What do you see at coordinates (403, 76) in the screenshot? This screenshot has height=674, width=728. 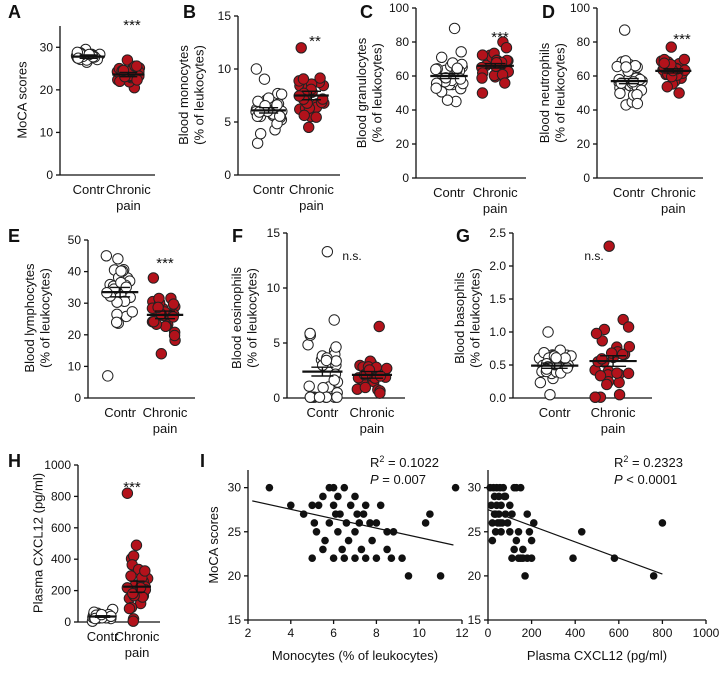 I see `y-tick-label: 60` at bounding box center [403, 76].